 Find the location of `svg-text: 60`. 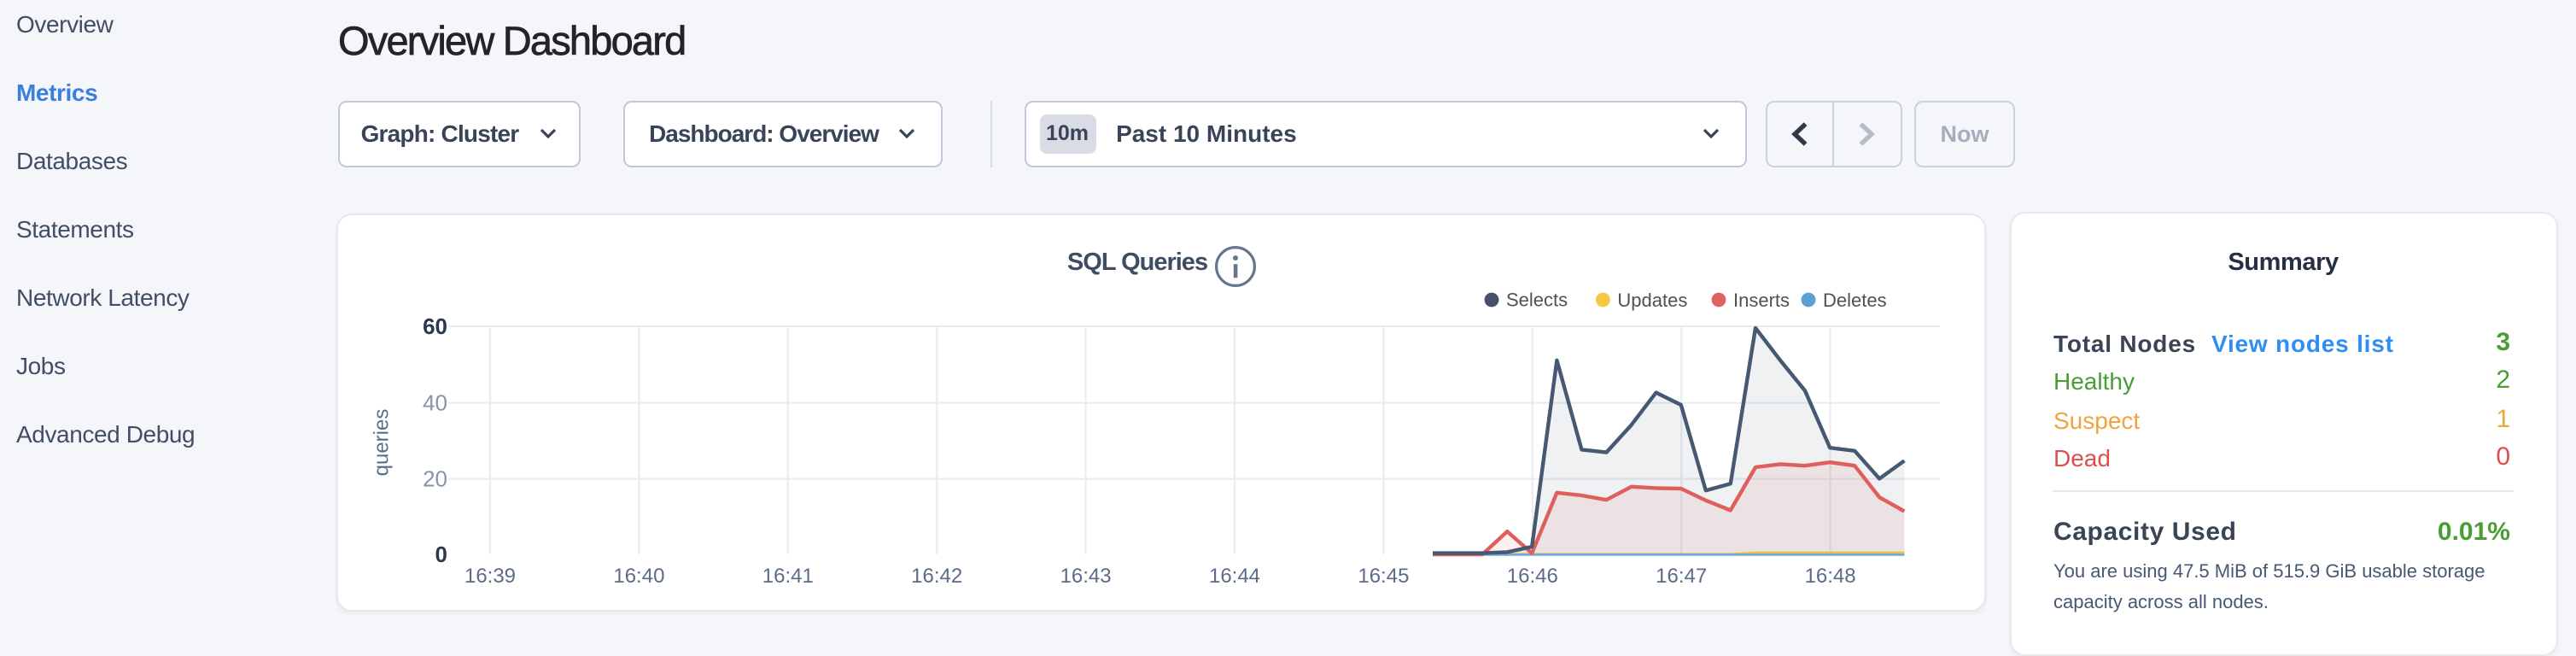

svg-text: 60 is located at coordinates (435, 325).